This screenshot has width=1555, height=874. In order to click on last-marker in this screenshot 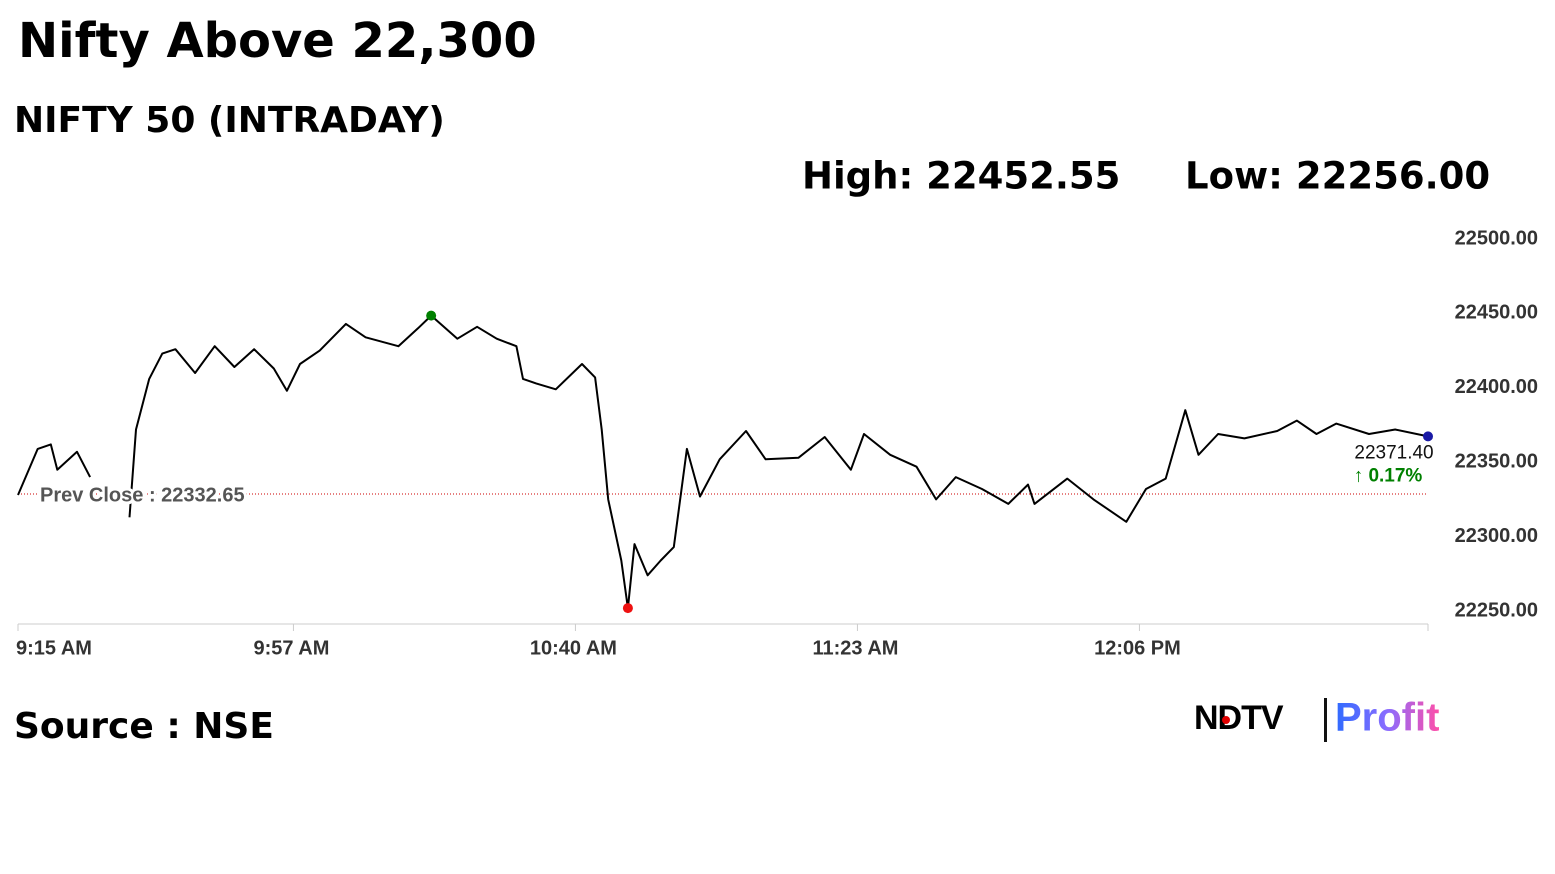, I will do `click(1428, 436)`.